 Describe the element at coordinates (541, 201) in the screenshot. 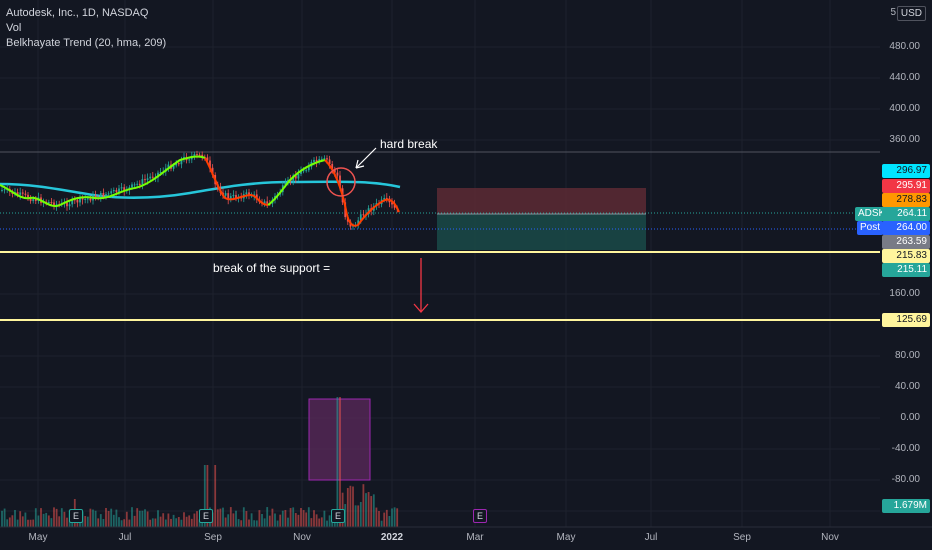

I see `stop-loss-zone` at that location.